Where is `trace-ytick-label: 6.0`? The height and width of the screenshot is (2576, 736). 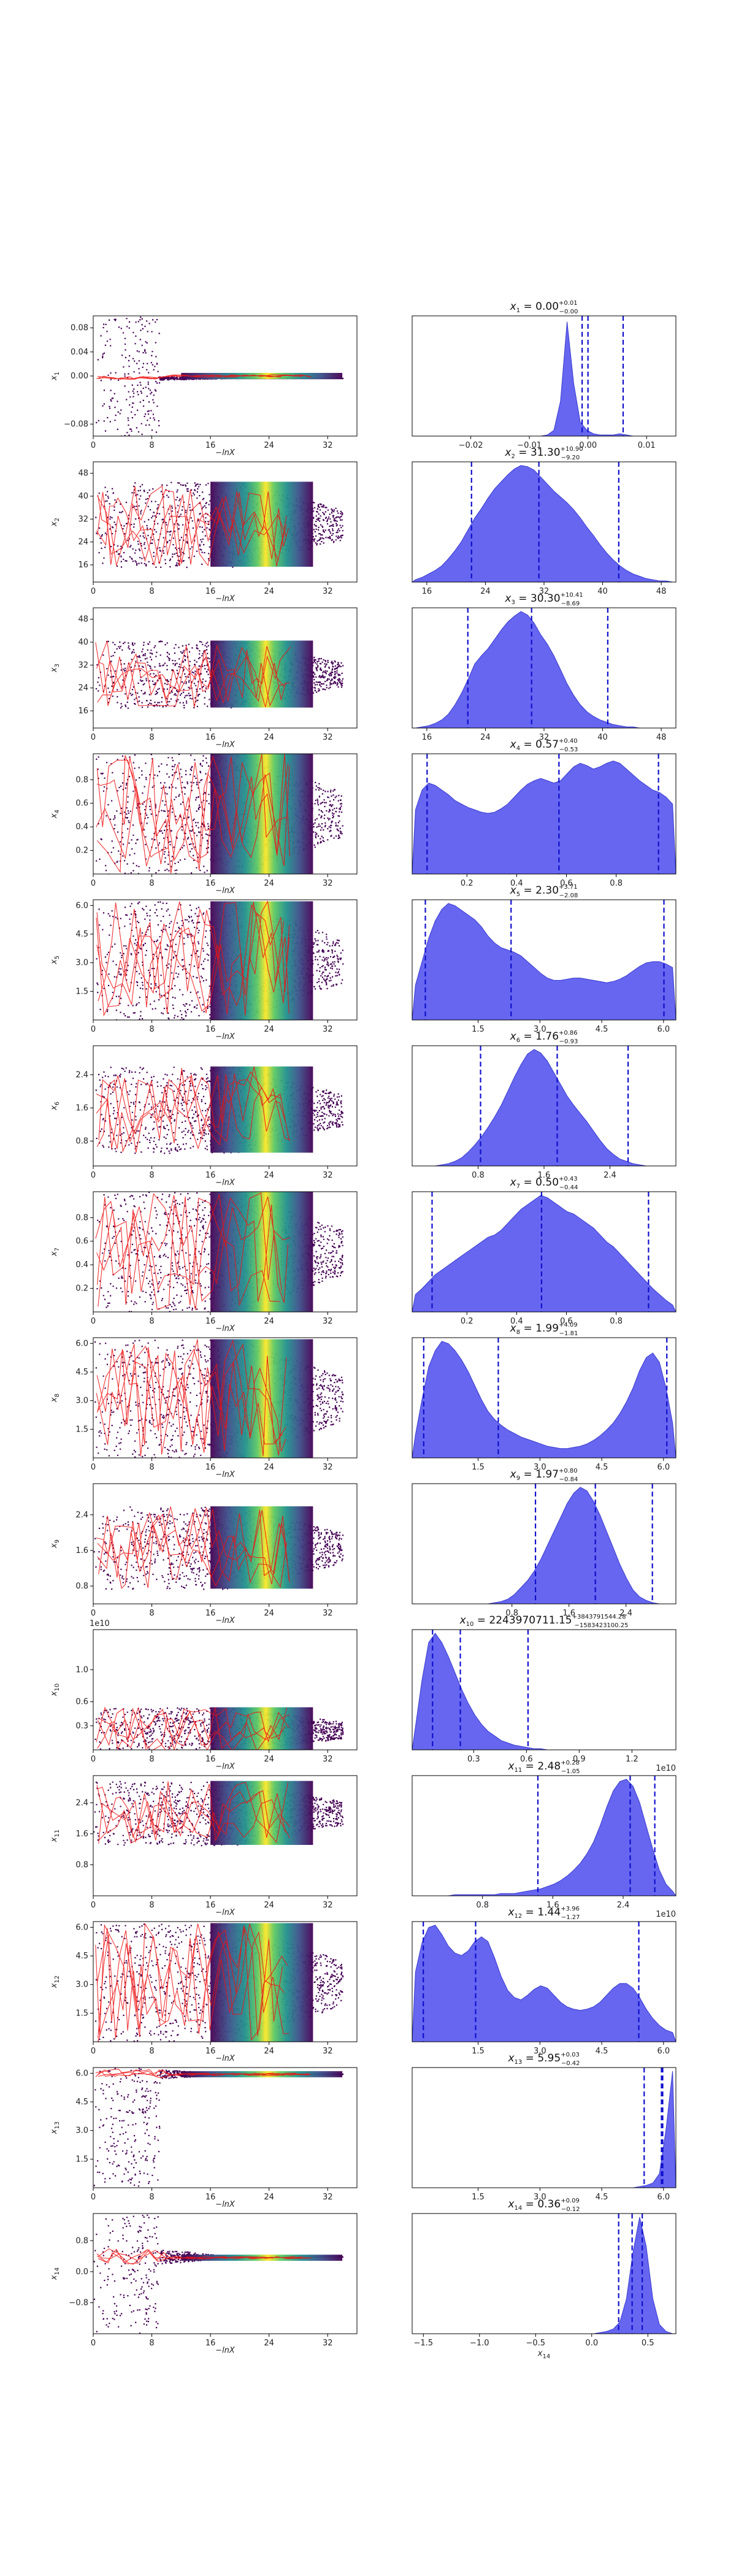
trace-ytick-label: 6.0 is located at coordinates (81, 1927).